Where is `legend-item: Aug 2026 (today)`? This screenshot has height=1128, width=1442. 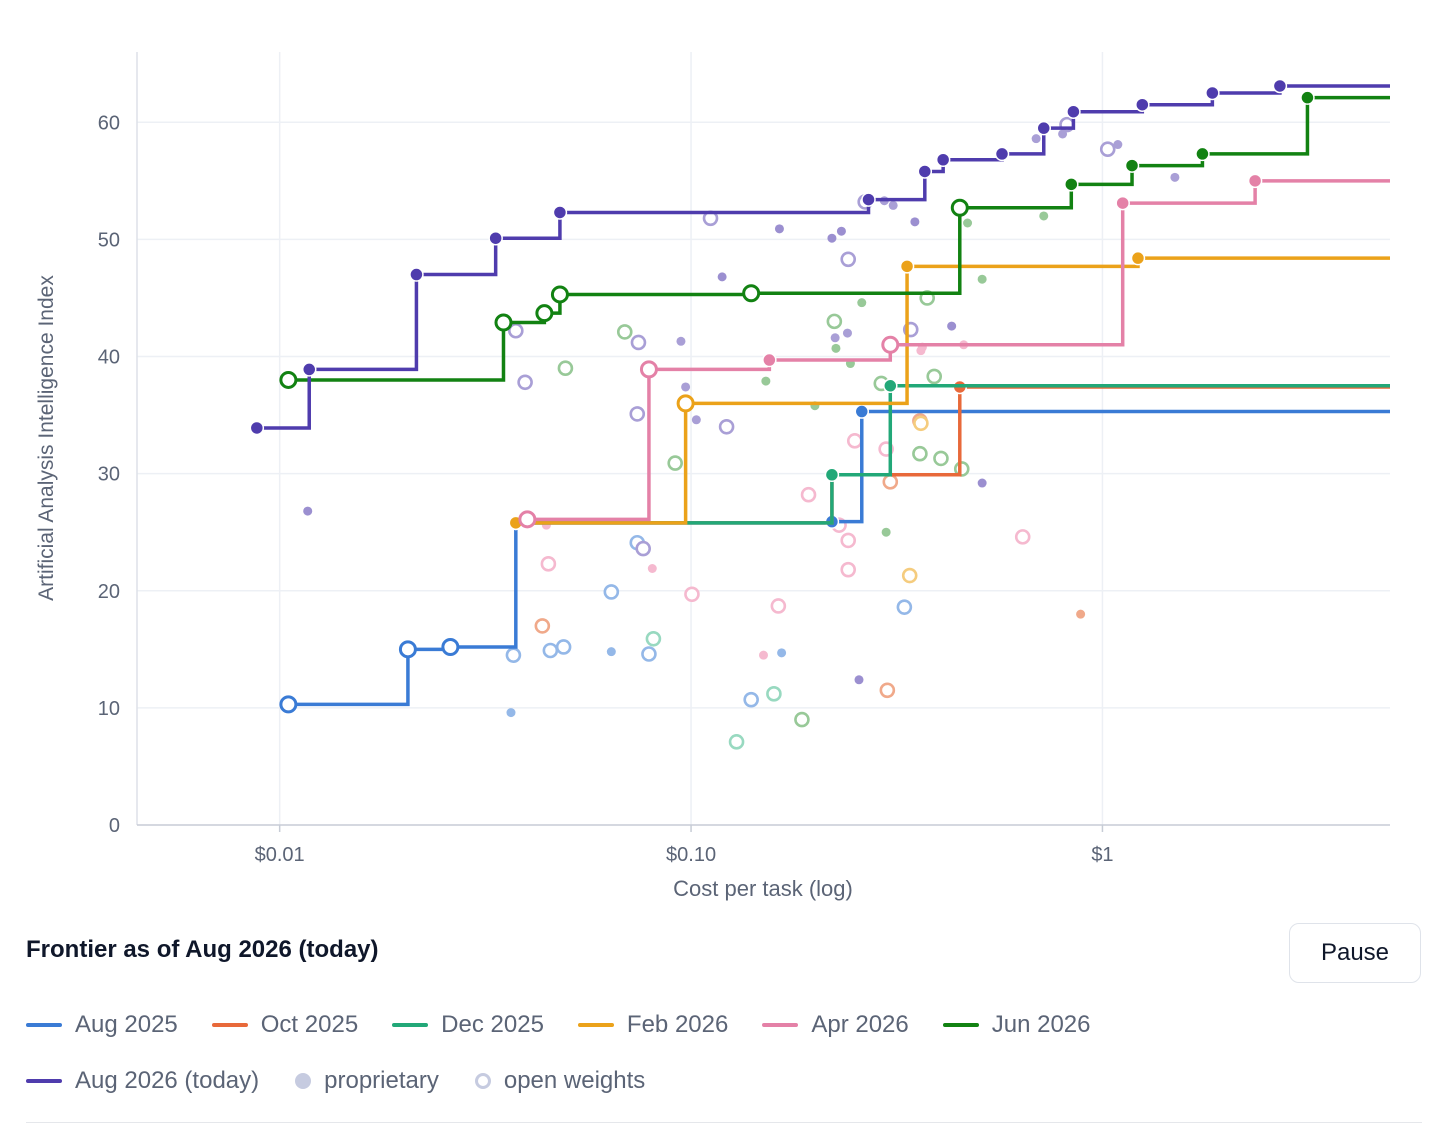 legend-item: Aug 2026 (today) is located at coordinates (142, 1081).